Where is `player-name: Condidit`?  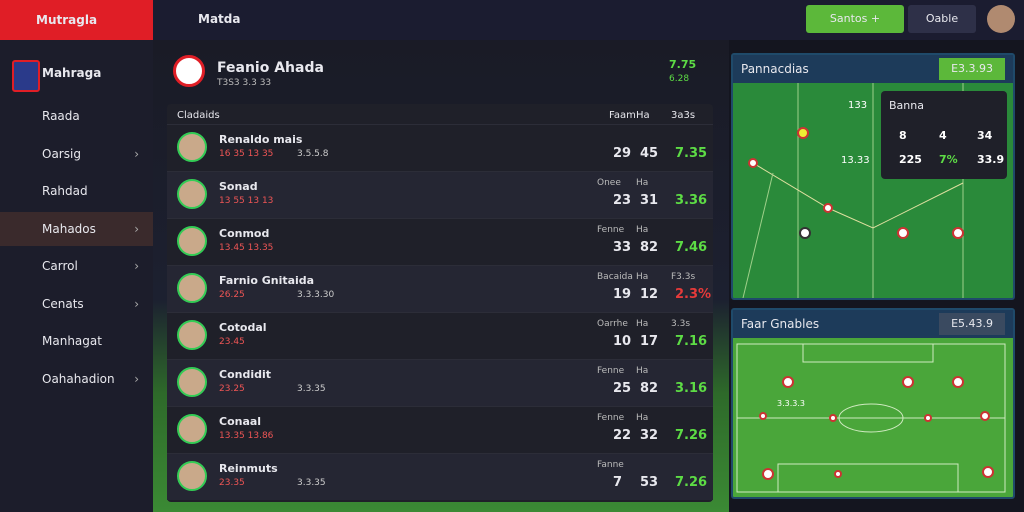 player-name: Condidit is located at coordinates (245, 374).